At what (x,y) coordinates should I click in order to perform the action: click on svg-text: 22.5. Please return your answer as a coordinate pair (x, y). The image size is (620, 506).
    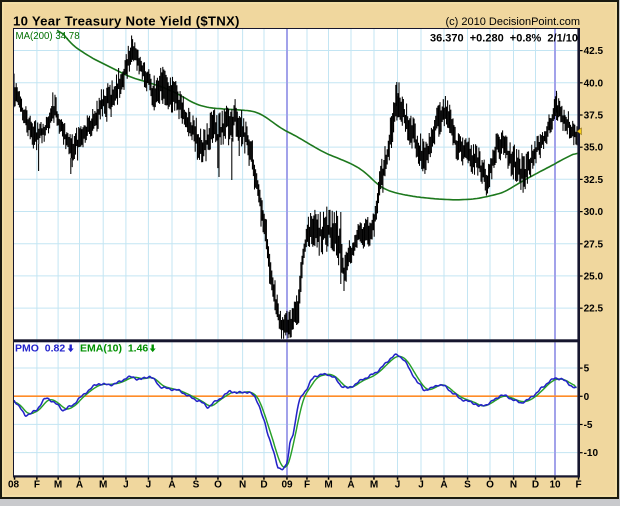
    Looking at the image, I should click on (594, 309).